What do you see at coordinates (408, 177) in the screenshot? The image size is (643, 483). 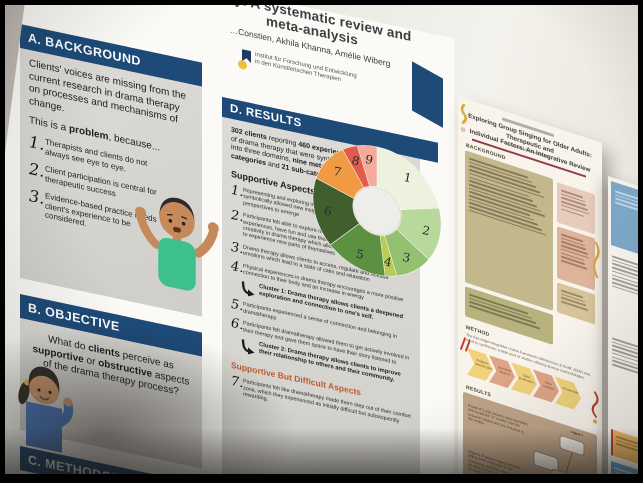 I see `donut-segment-label: 1` at bounding box center [408, 177].